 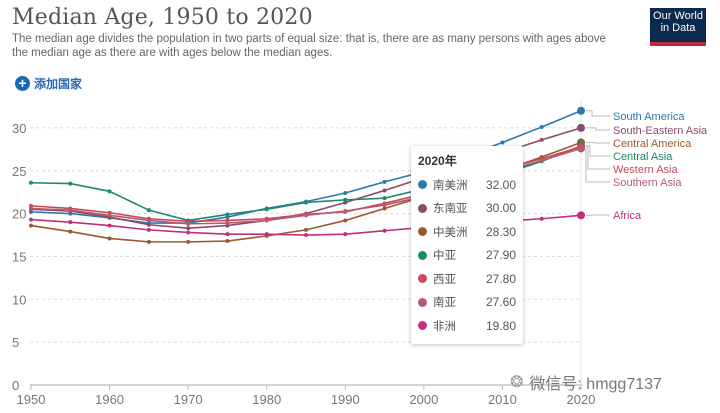 What do you see at coordinates (500, 231) in the screenshot?
I see `tooltip-series-value: 28.30` at bounding box center [500, 231].